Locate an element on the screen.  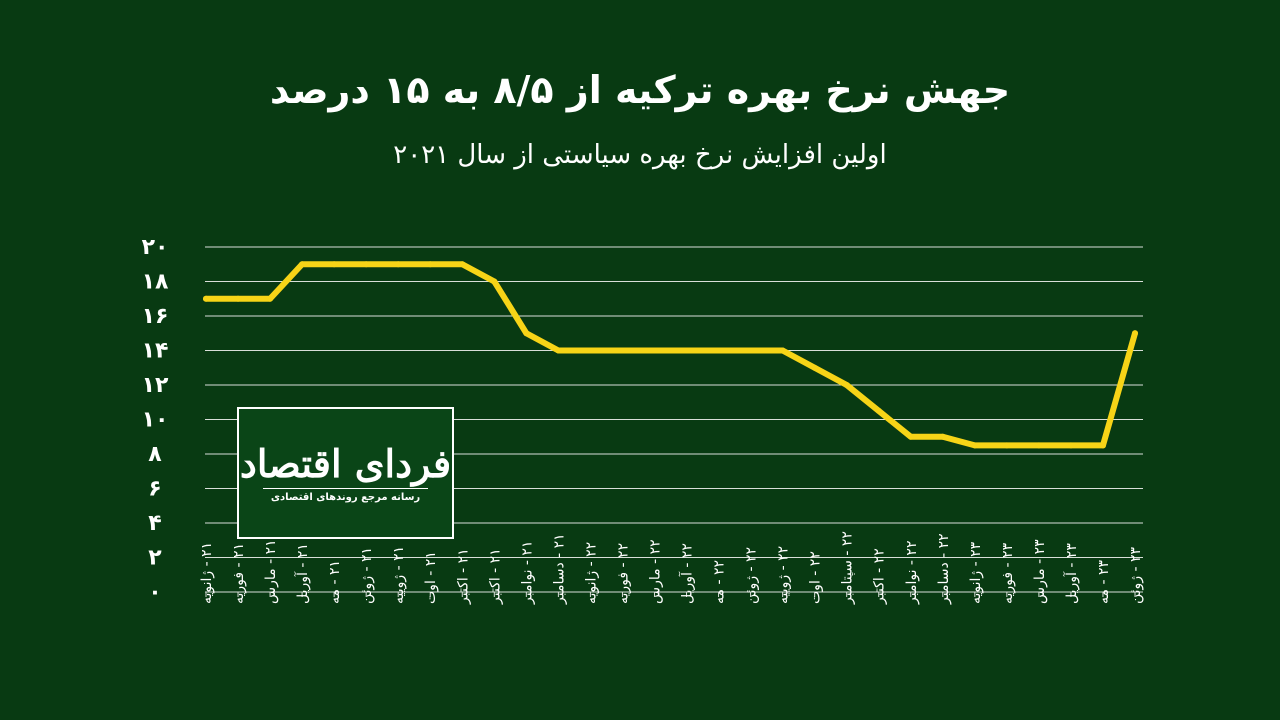
x-tick-label: ۲۳ - آوریل is located at coordinates (1071, 573).